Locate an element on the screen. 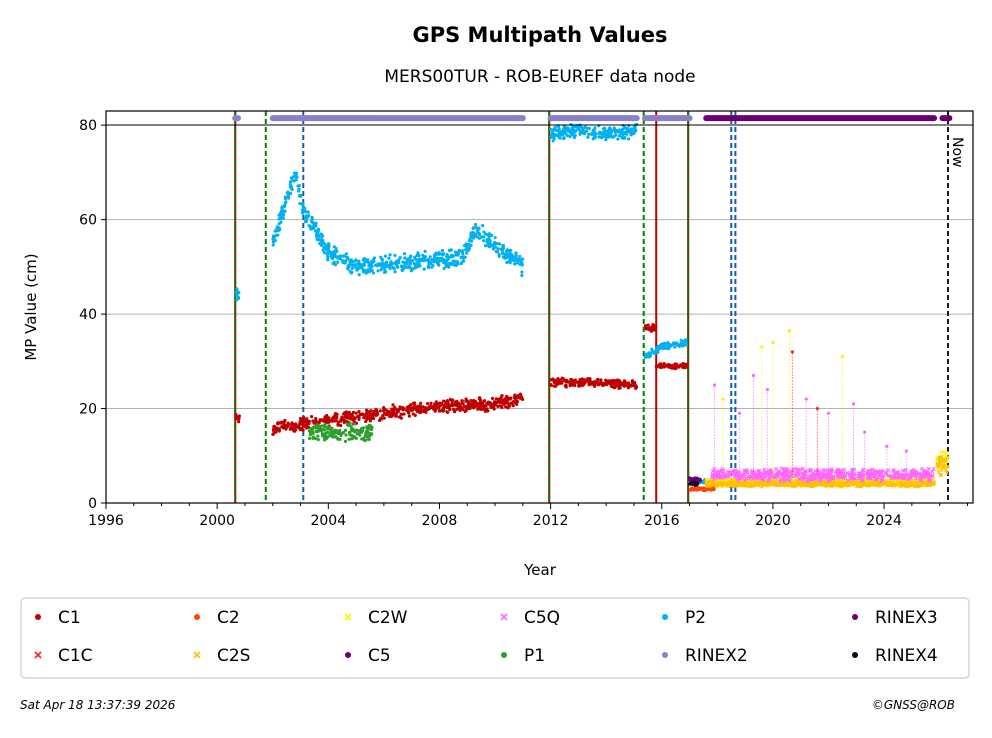 This screenshot has width=992, height=738. y-tick-label: 60 is located at coordinates (88, 221).